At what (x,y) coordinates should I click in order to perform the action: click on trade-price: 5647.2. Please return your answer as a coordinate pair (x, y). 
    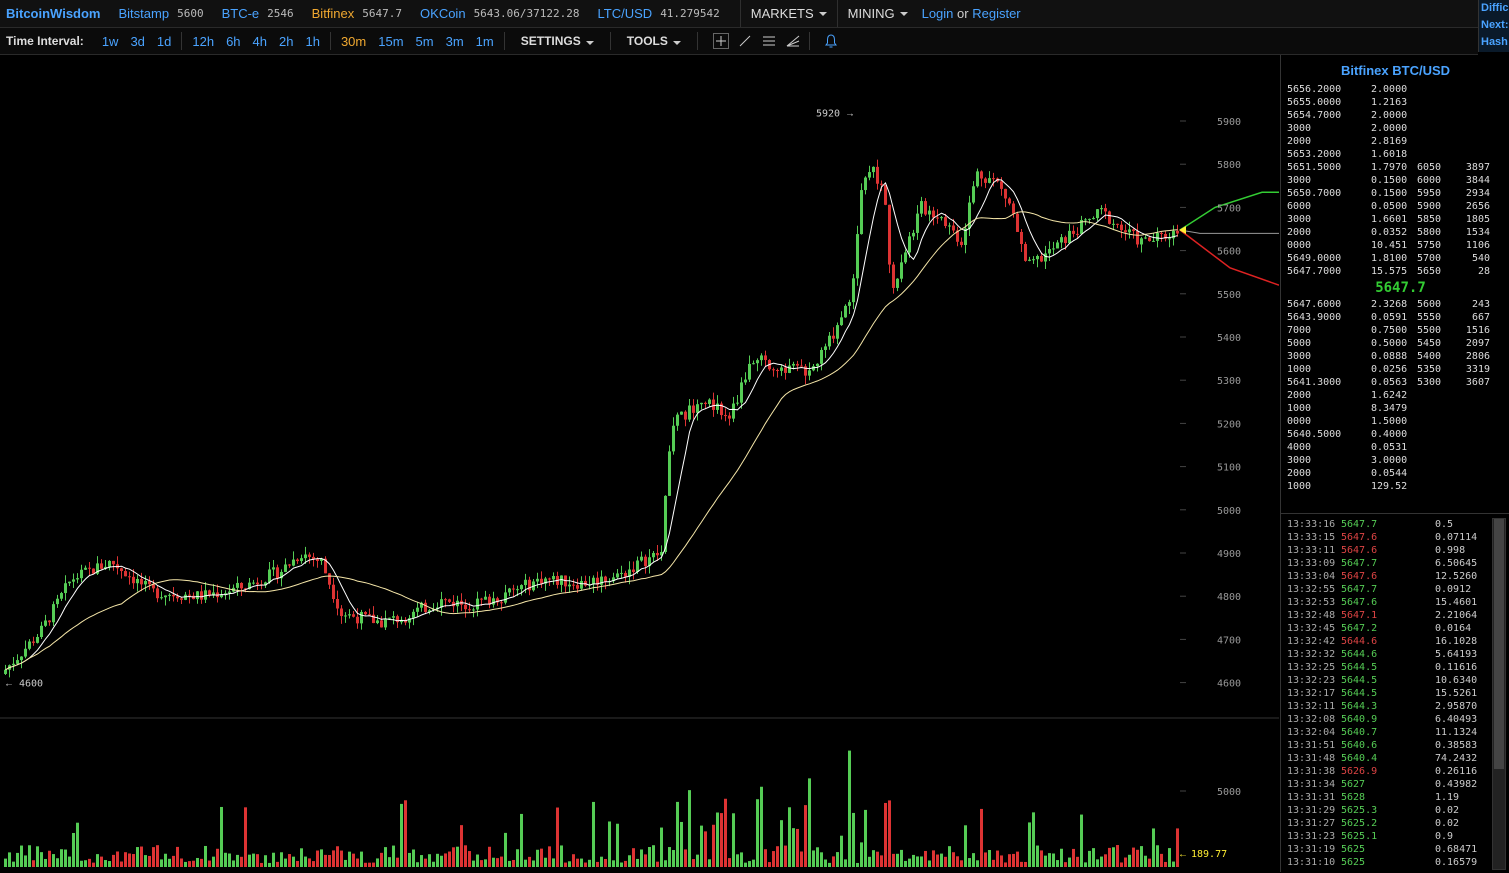
    Looking at the image, I should click on (1359, 628).